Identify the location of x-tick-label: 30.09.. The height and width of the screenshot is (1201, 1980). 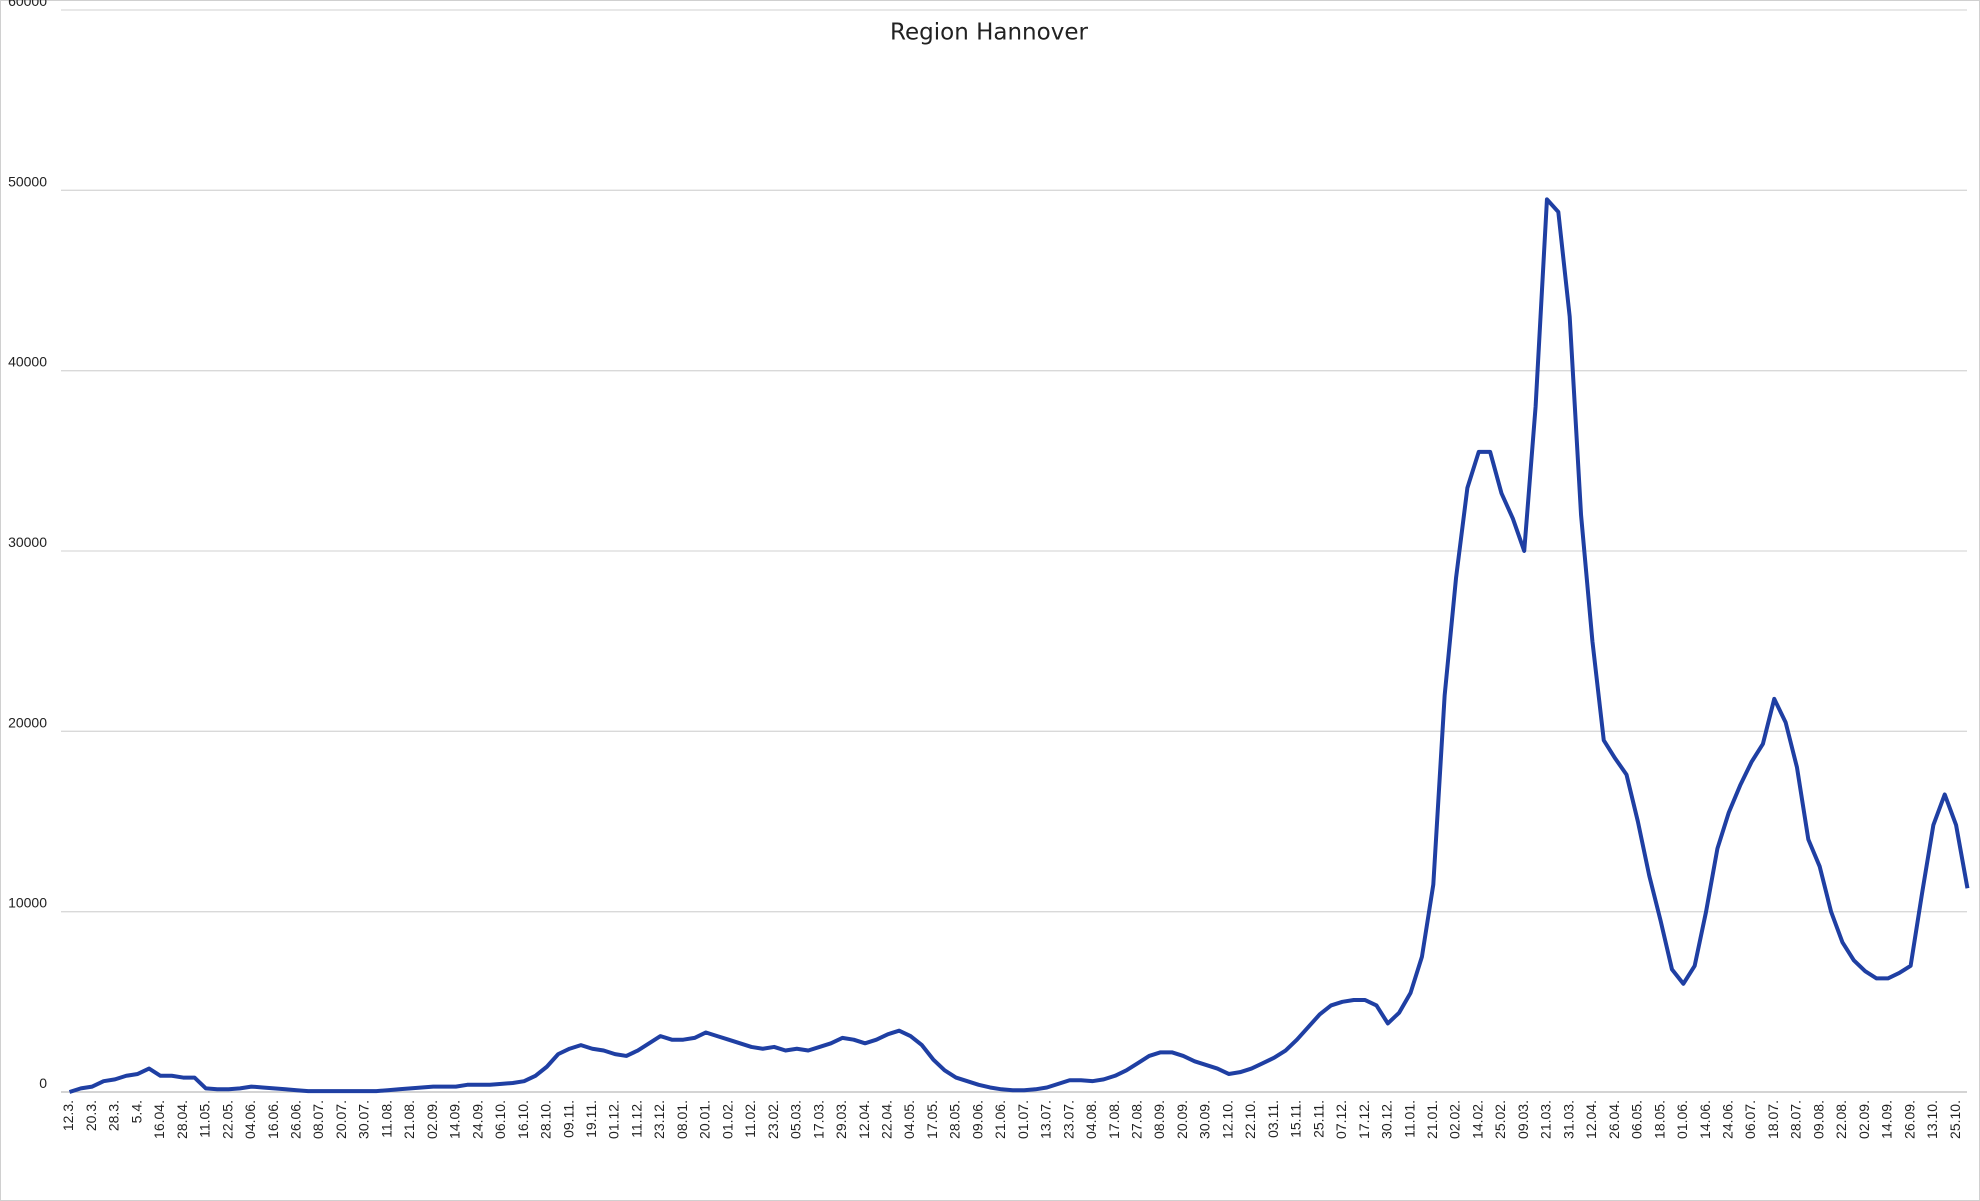
(1205, 1119).